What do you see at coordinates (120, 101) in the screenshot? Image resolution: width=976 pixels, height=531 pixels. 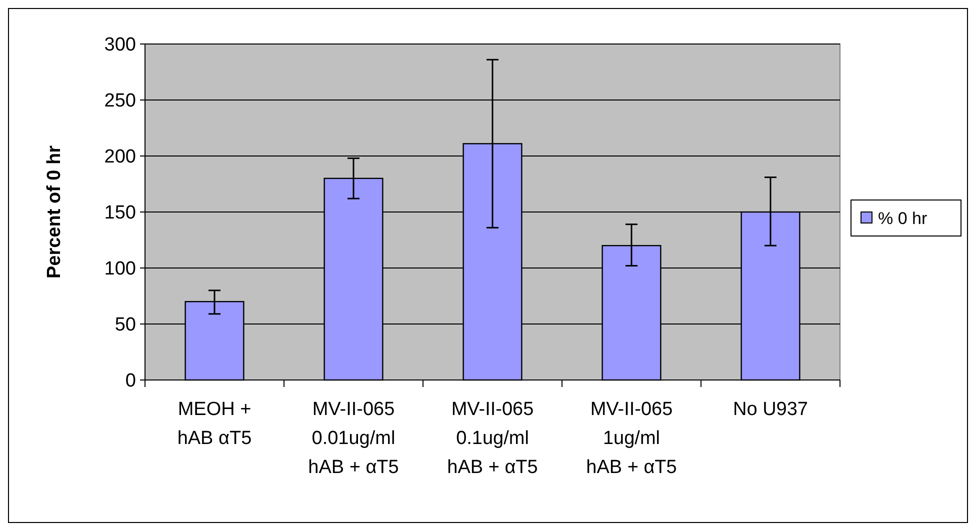 I see `y-tick-label: 250` at bounding box center [120, 101].